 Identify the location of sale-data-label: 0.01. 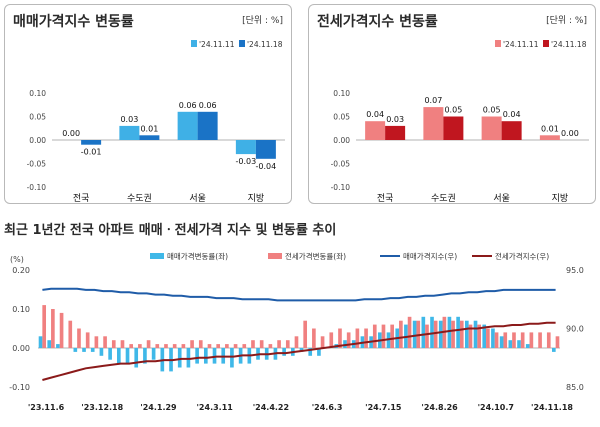
(149, 128).